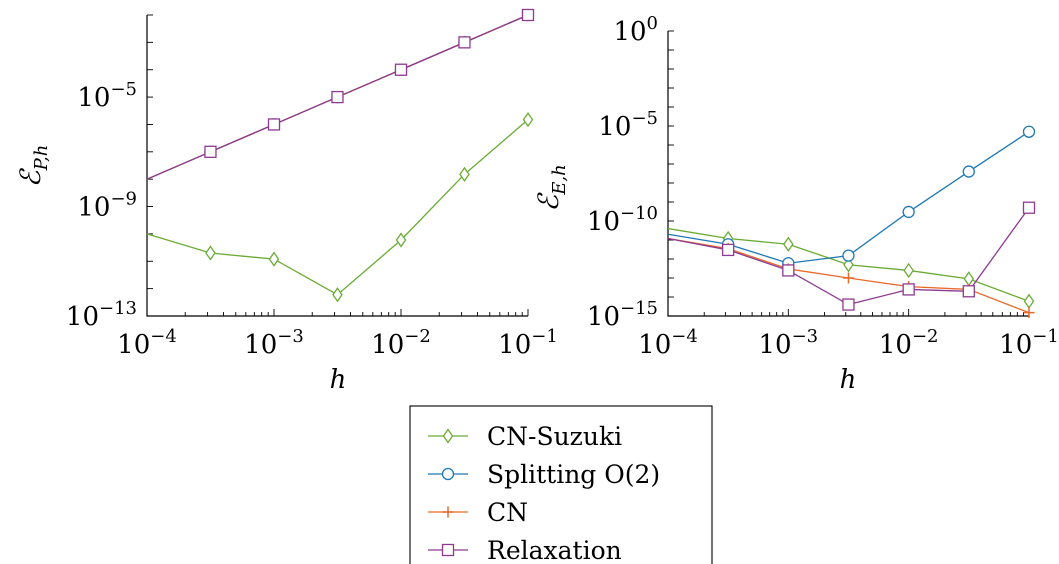 The width and height of the screenshot is (1059, 564). I want to click on legend-label: Relaxation, so click(554, 550).